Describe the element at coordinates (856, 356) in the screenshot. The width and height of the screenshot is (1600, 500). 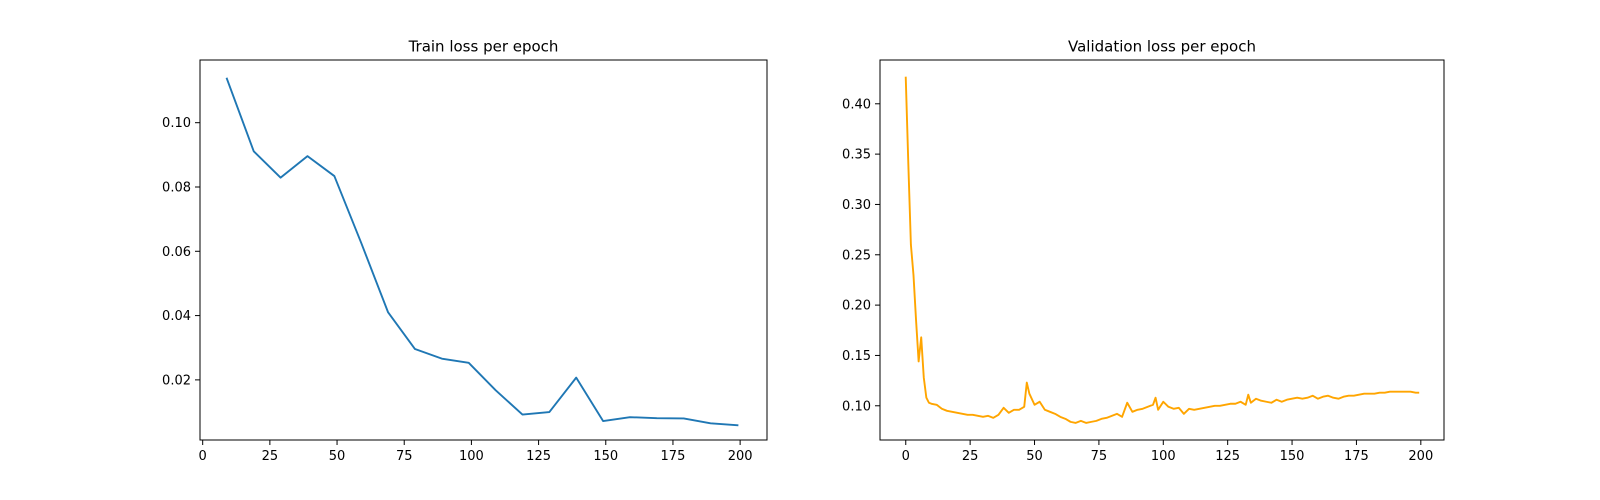
I see `y-tick-label: 0.15` at that location.